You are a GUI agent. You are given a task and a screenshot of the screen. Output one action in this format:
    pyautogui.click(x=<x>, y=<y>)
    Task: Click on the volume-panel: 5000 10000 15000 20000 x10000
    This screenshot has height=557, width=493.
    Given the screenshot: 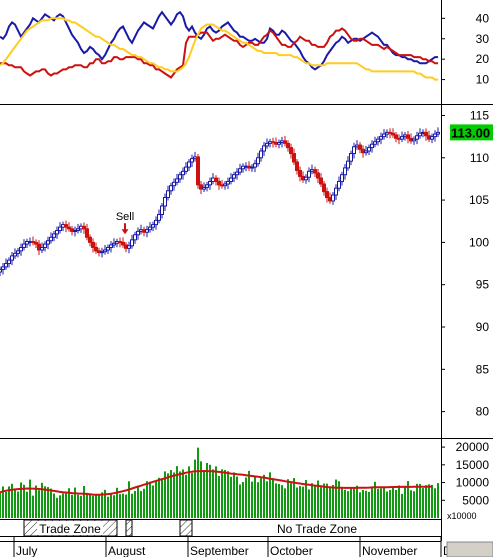 What is the action you would take?
    pyautogui.click(x=244, y=480)
    